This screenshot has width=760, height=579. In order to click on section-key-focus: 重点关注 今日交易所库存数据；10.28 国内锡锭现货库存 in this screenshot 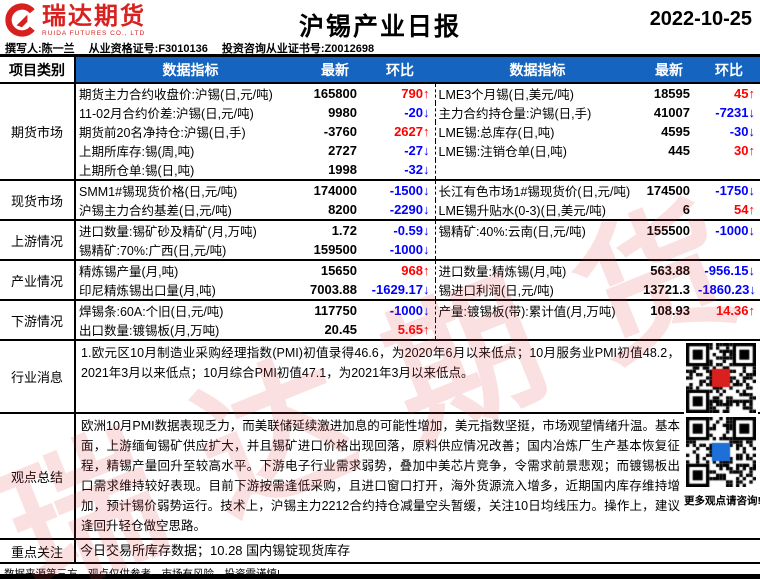, I will do `click(380, 550)`.